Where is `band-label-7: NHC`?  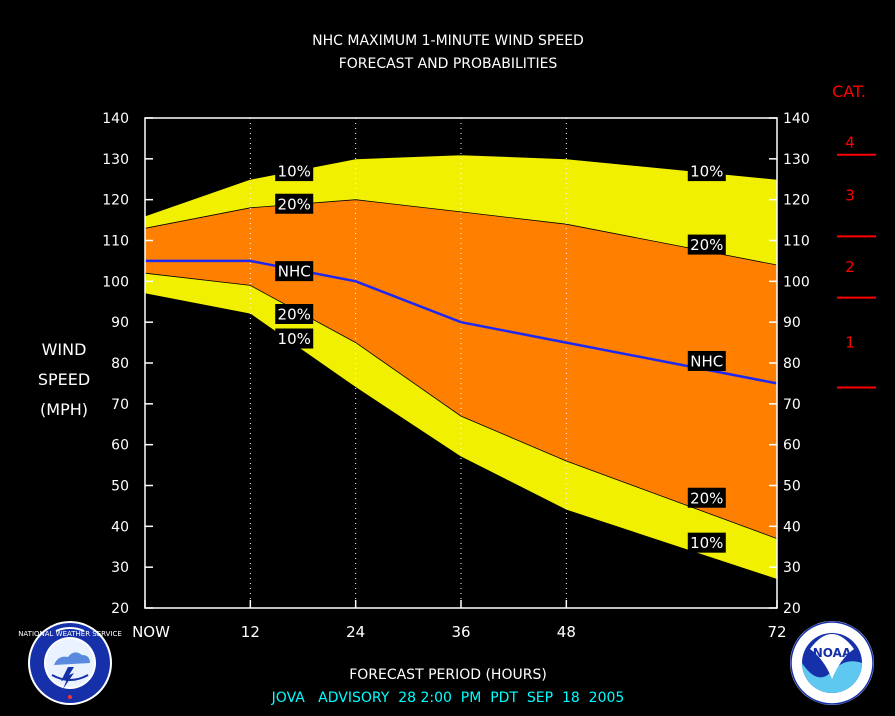
band-label-7: NHC is located at coordinates (706, 360).